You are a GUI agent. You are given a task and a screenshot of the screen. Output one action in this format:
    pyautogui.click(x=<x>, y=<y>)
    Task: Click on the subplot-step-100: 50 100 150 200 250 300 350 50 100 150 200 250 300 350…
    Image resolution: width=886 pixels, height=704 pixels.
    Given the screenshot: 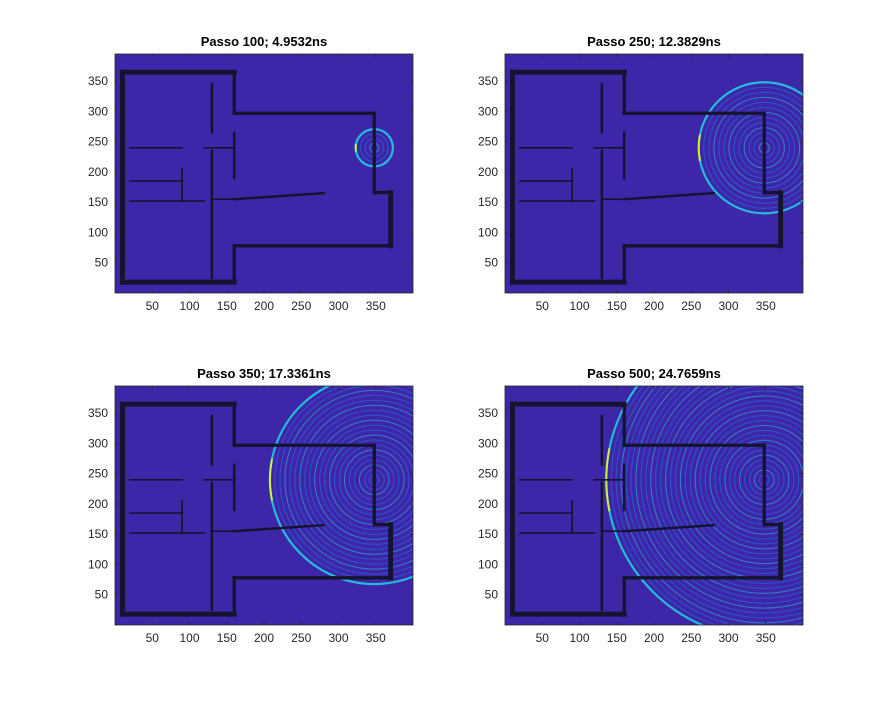 What is the action you would take?
    pyautogui.click(x=251, y=173)
    